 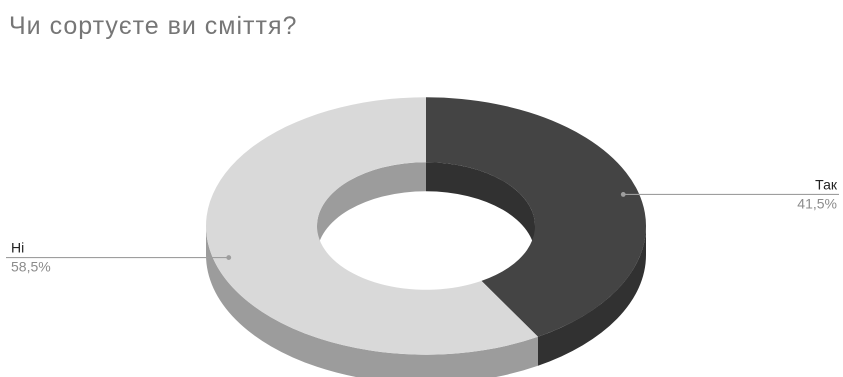 What do you see at coordinates (153, 26) in the screenshot?
I see `chart-title: Чи сортуєте ви сміття?` at bounding box center [153, 26].